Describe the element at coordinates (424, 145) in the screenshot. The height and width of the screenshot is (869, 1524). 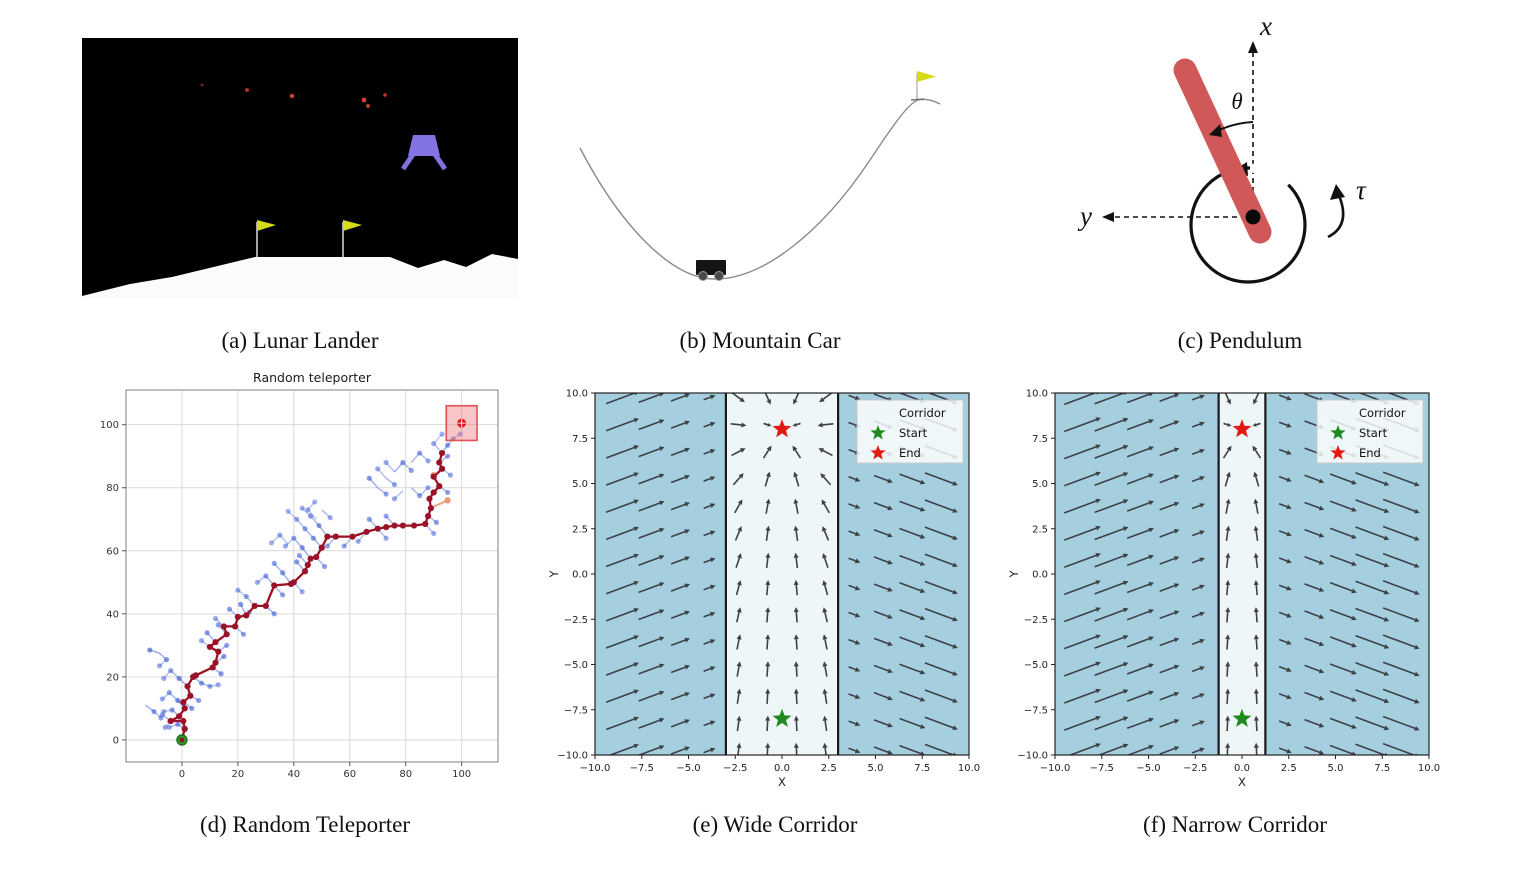
I see `lander-body` at that location.